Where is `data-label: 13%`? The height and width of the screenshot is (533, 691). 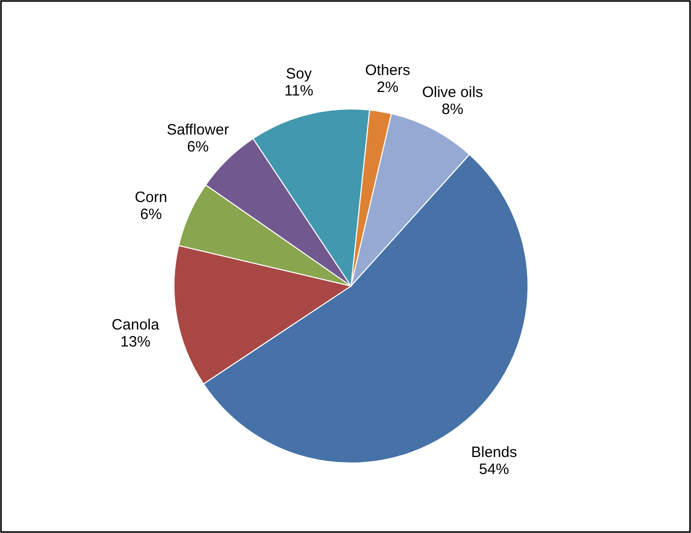 data-label: 13% is located at coordinates (135, 342).